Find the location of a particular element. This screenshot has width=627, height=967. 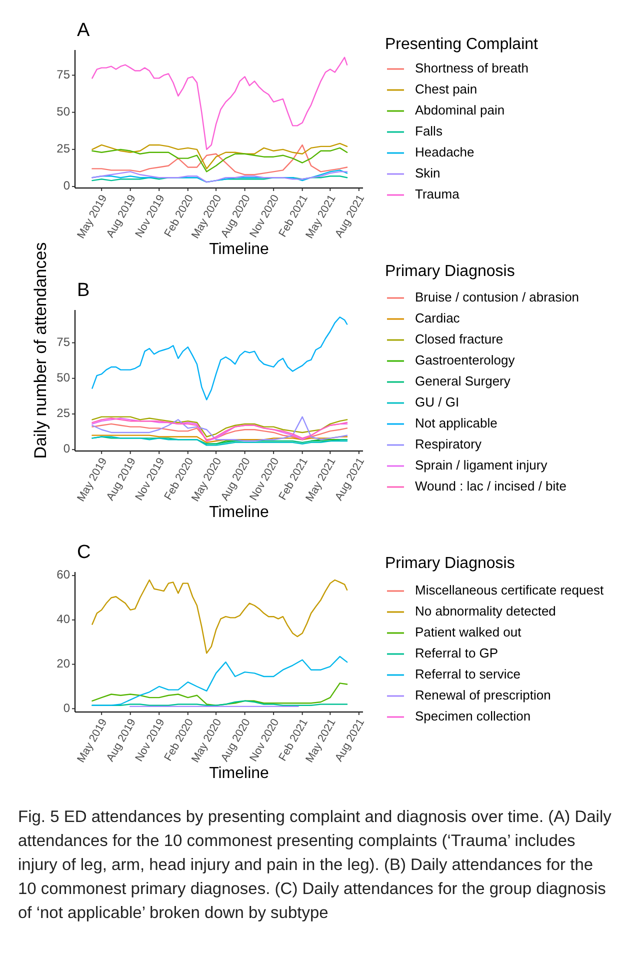

legend-title: Presenting Complaint is located at coordinates (462, 45).